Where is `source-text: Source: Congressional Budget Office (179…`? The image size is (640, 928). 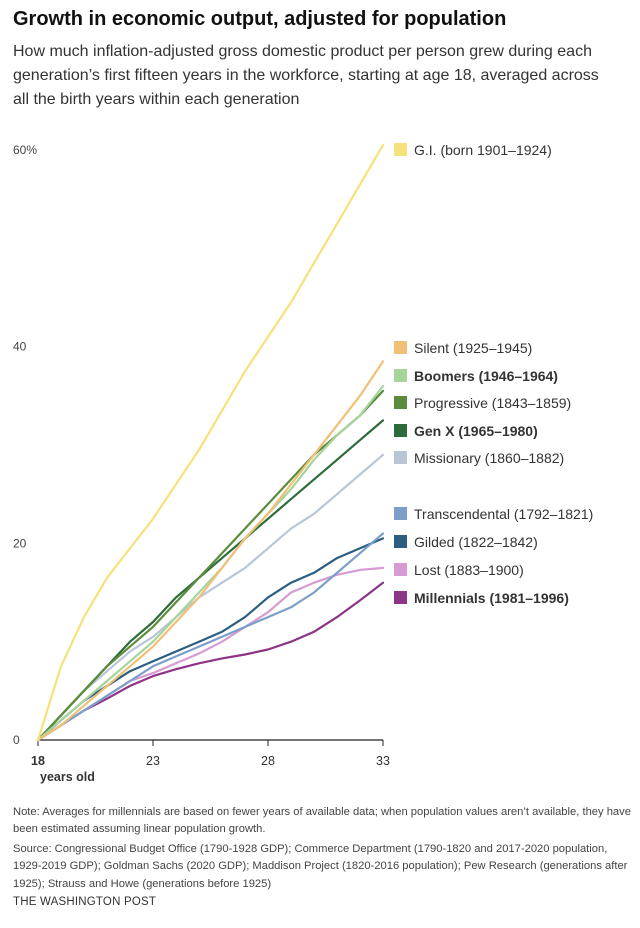 source-text: Source: Congressional Budget Office (179… is located at coordinates (320, 866).